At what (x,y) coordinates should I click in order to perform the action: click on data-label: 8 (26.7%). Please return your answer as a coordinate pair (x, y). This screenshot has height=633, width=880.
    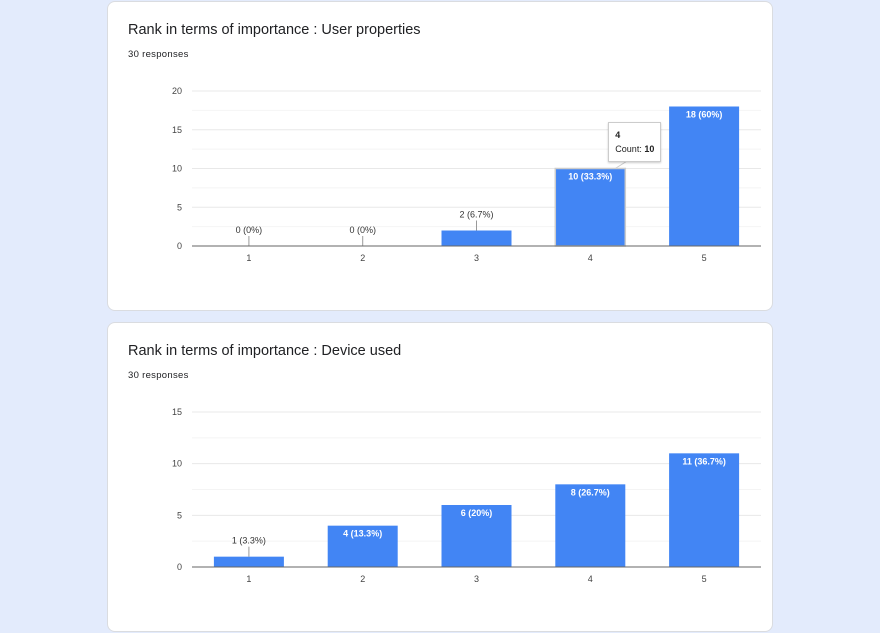
    Looking at the image, I should click on (590, 492).